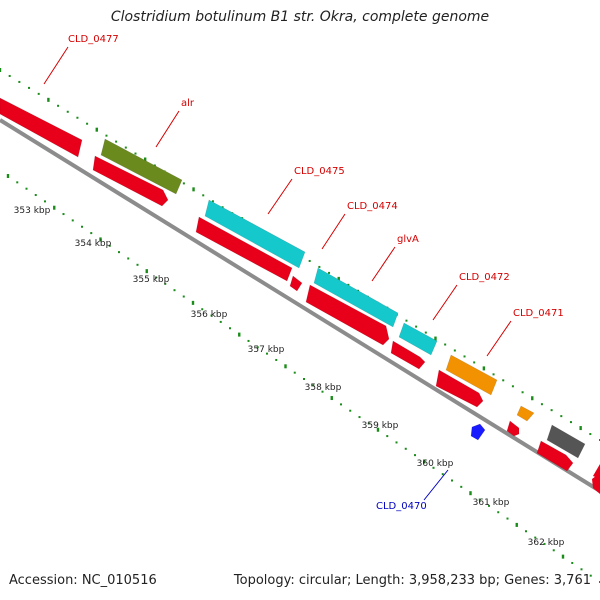  I want to click on tick-label: 355 kbp, so click(151, 280).